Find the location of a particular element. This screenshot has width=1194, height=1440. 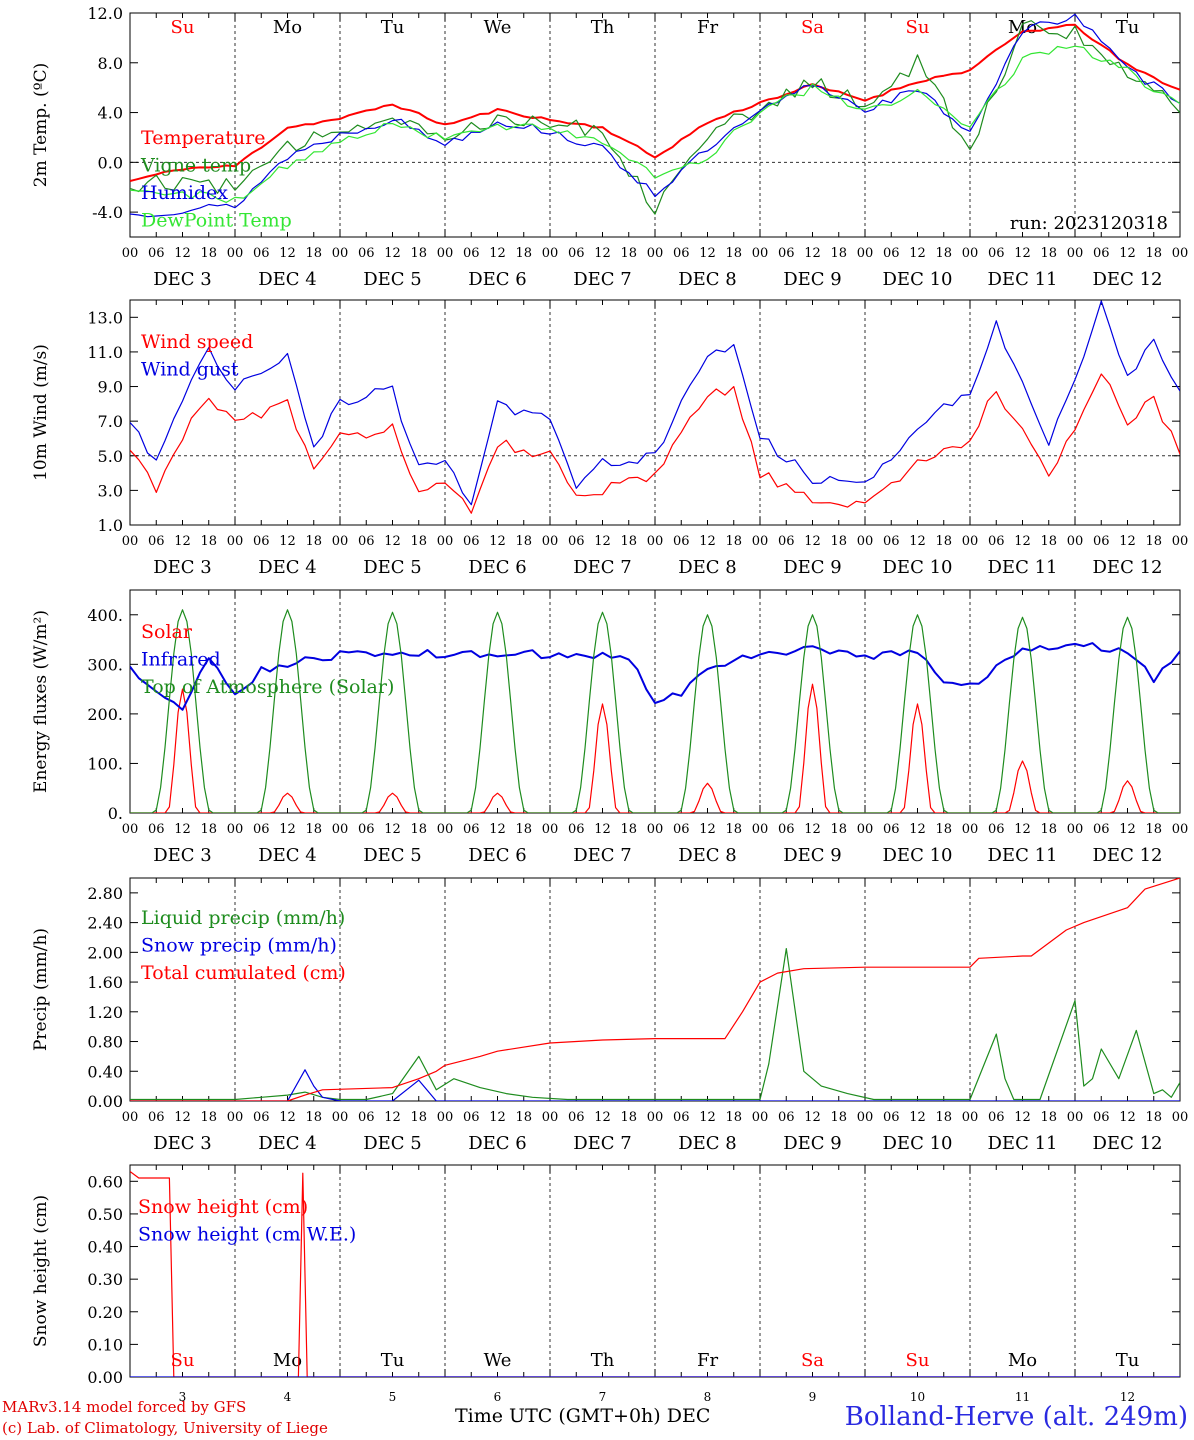

day-label: DEC 8 is located at coordinates (707, 855).